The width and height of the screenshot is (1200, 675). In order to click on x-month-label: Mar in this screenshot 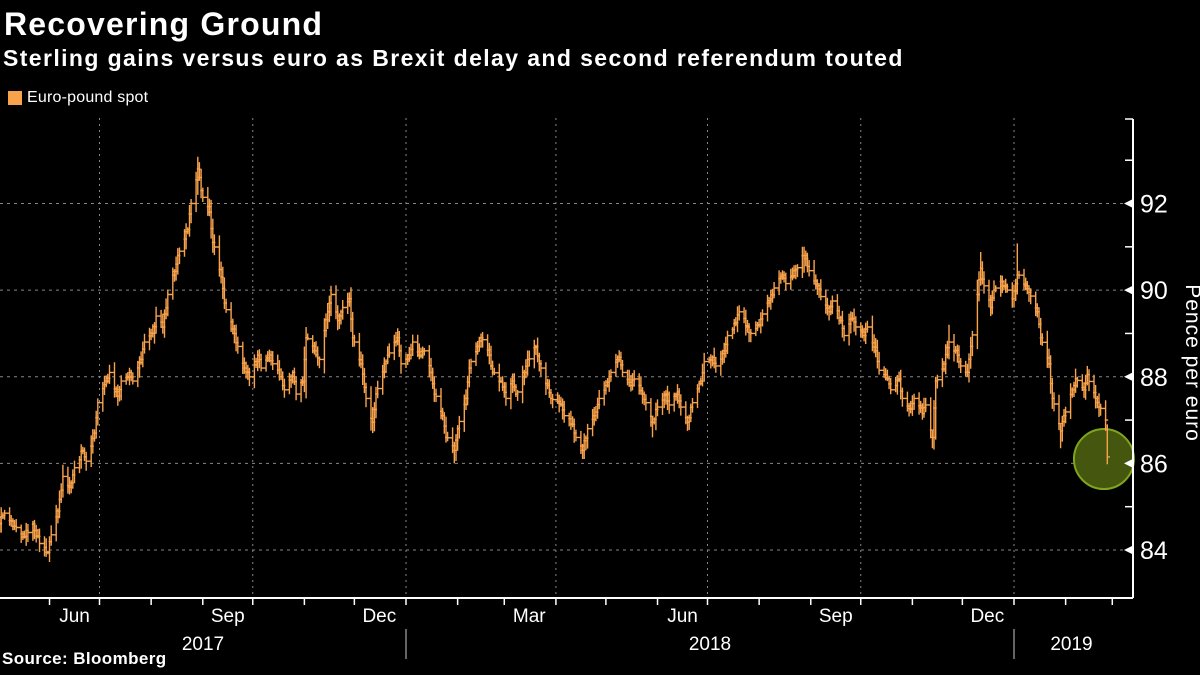, I will do `click(529, 616)`.